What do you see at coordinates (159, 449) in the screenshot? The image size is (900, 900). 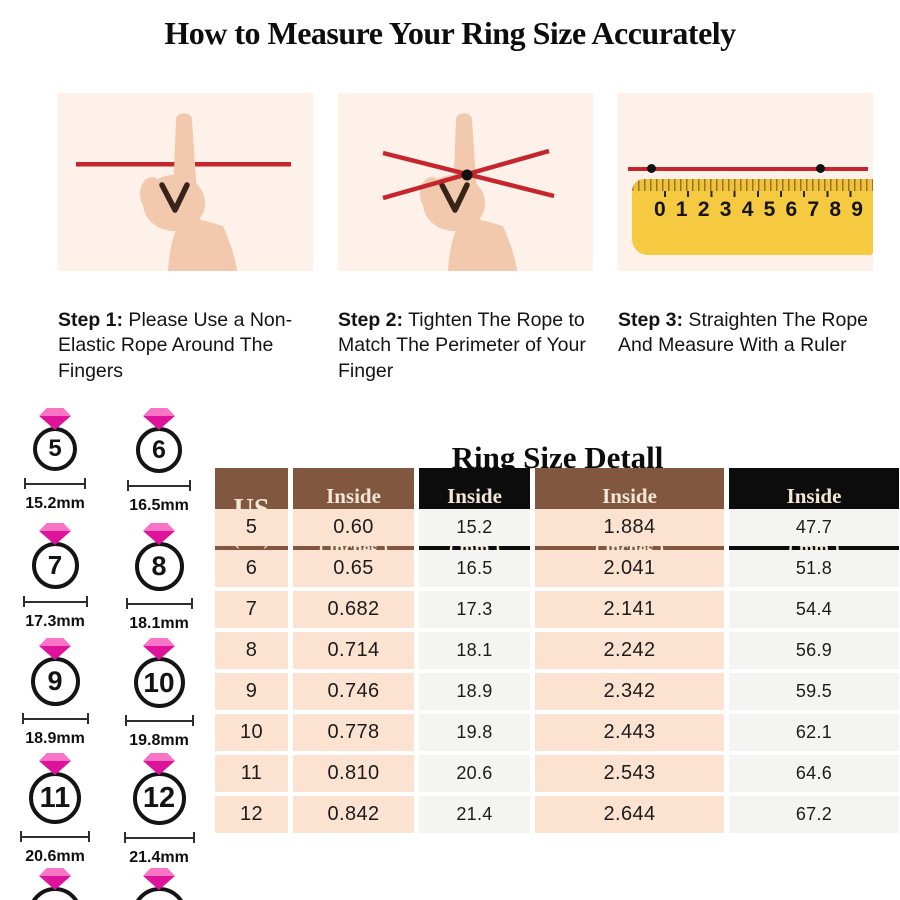 I see `ring-size-number: 6` at bounding box center [159, 449].